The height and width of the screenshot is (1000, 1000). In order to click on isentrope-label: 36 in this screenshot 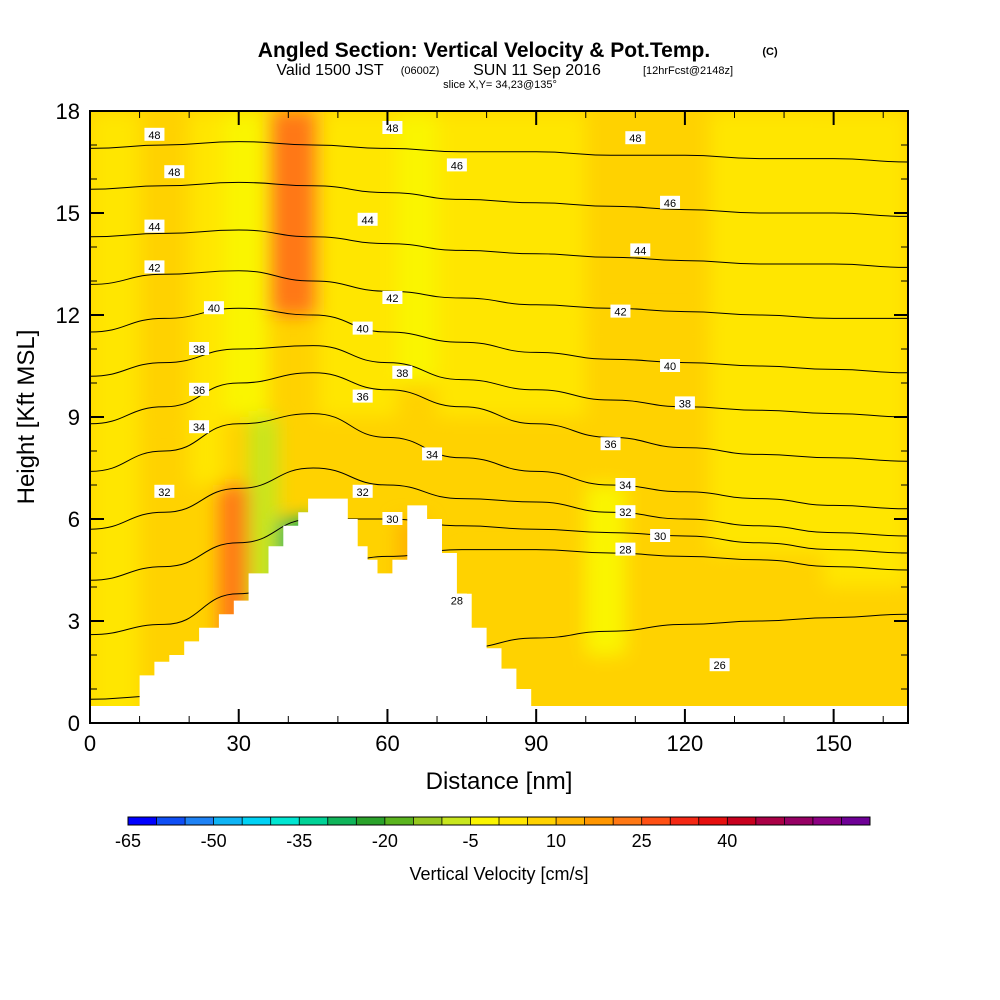, I will do `click(199, 389)`.